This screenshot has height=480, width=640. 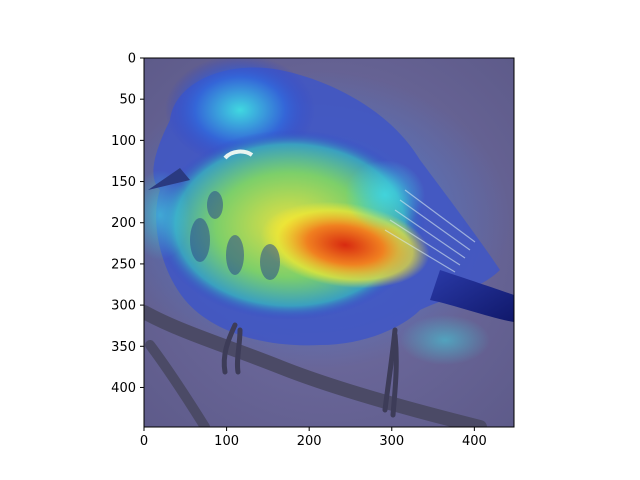 What do you see at coordinates (238, 154) in the screenshot?
I see `bird-eye` at bounding box center [238, 154].